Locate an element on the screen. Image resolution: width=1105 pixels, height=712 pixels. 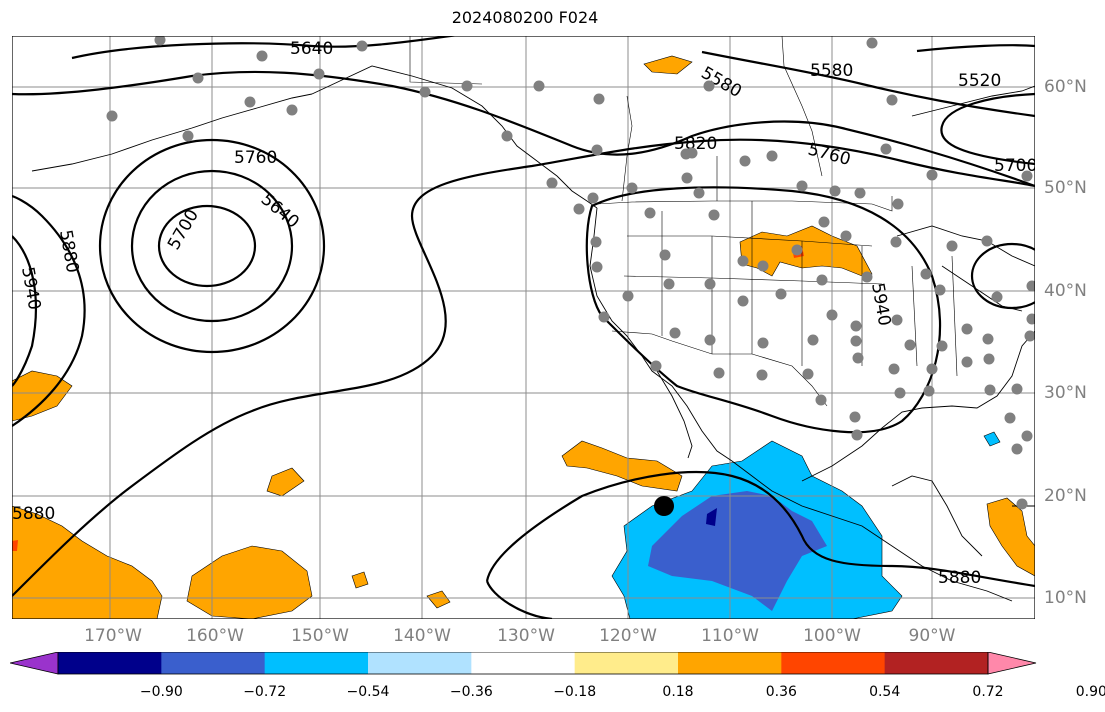
lon-label: 100°W is located at coordinates (832, 636).